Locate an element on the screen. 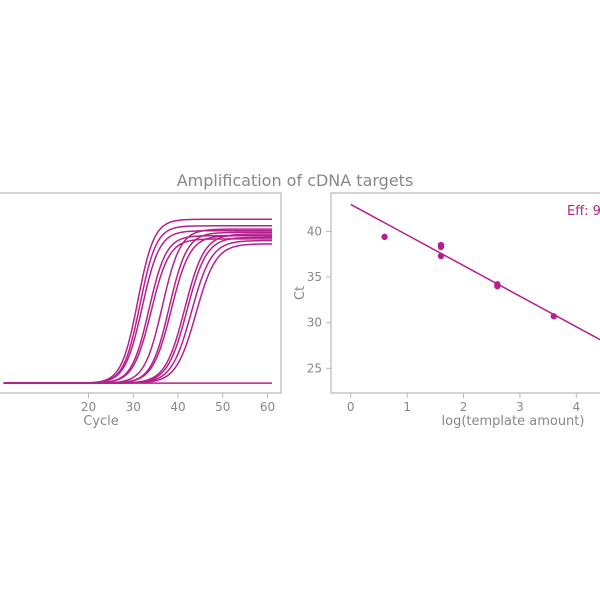 This screenshot has width=600, height=600. figure-title: Amplification of cDNA targets is located at coordinates (295, 180).